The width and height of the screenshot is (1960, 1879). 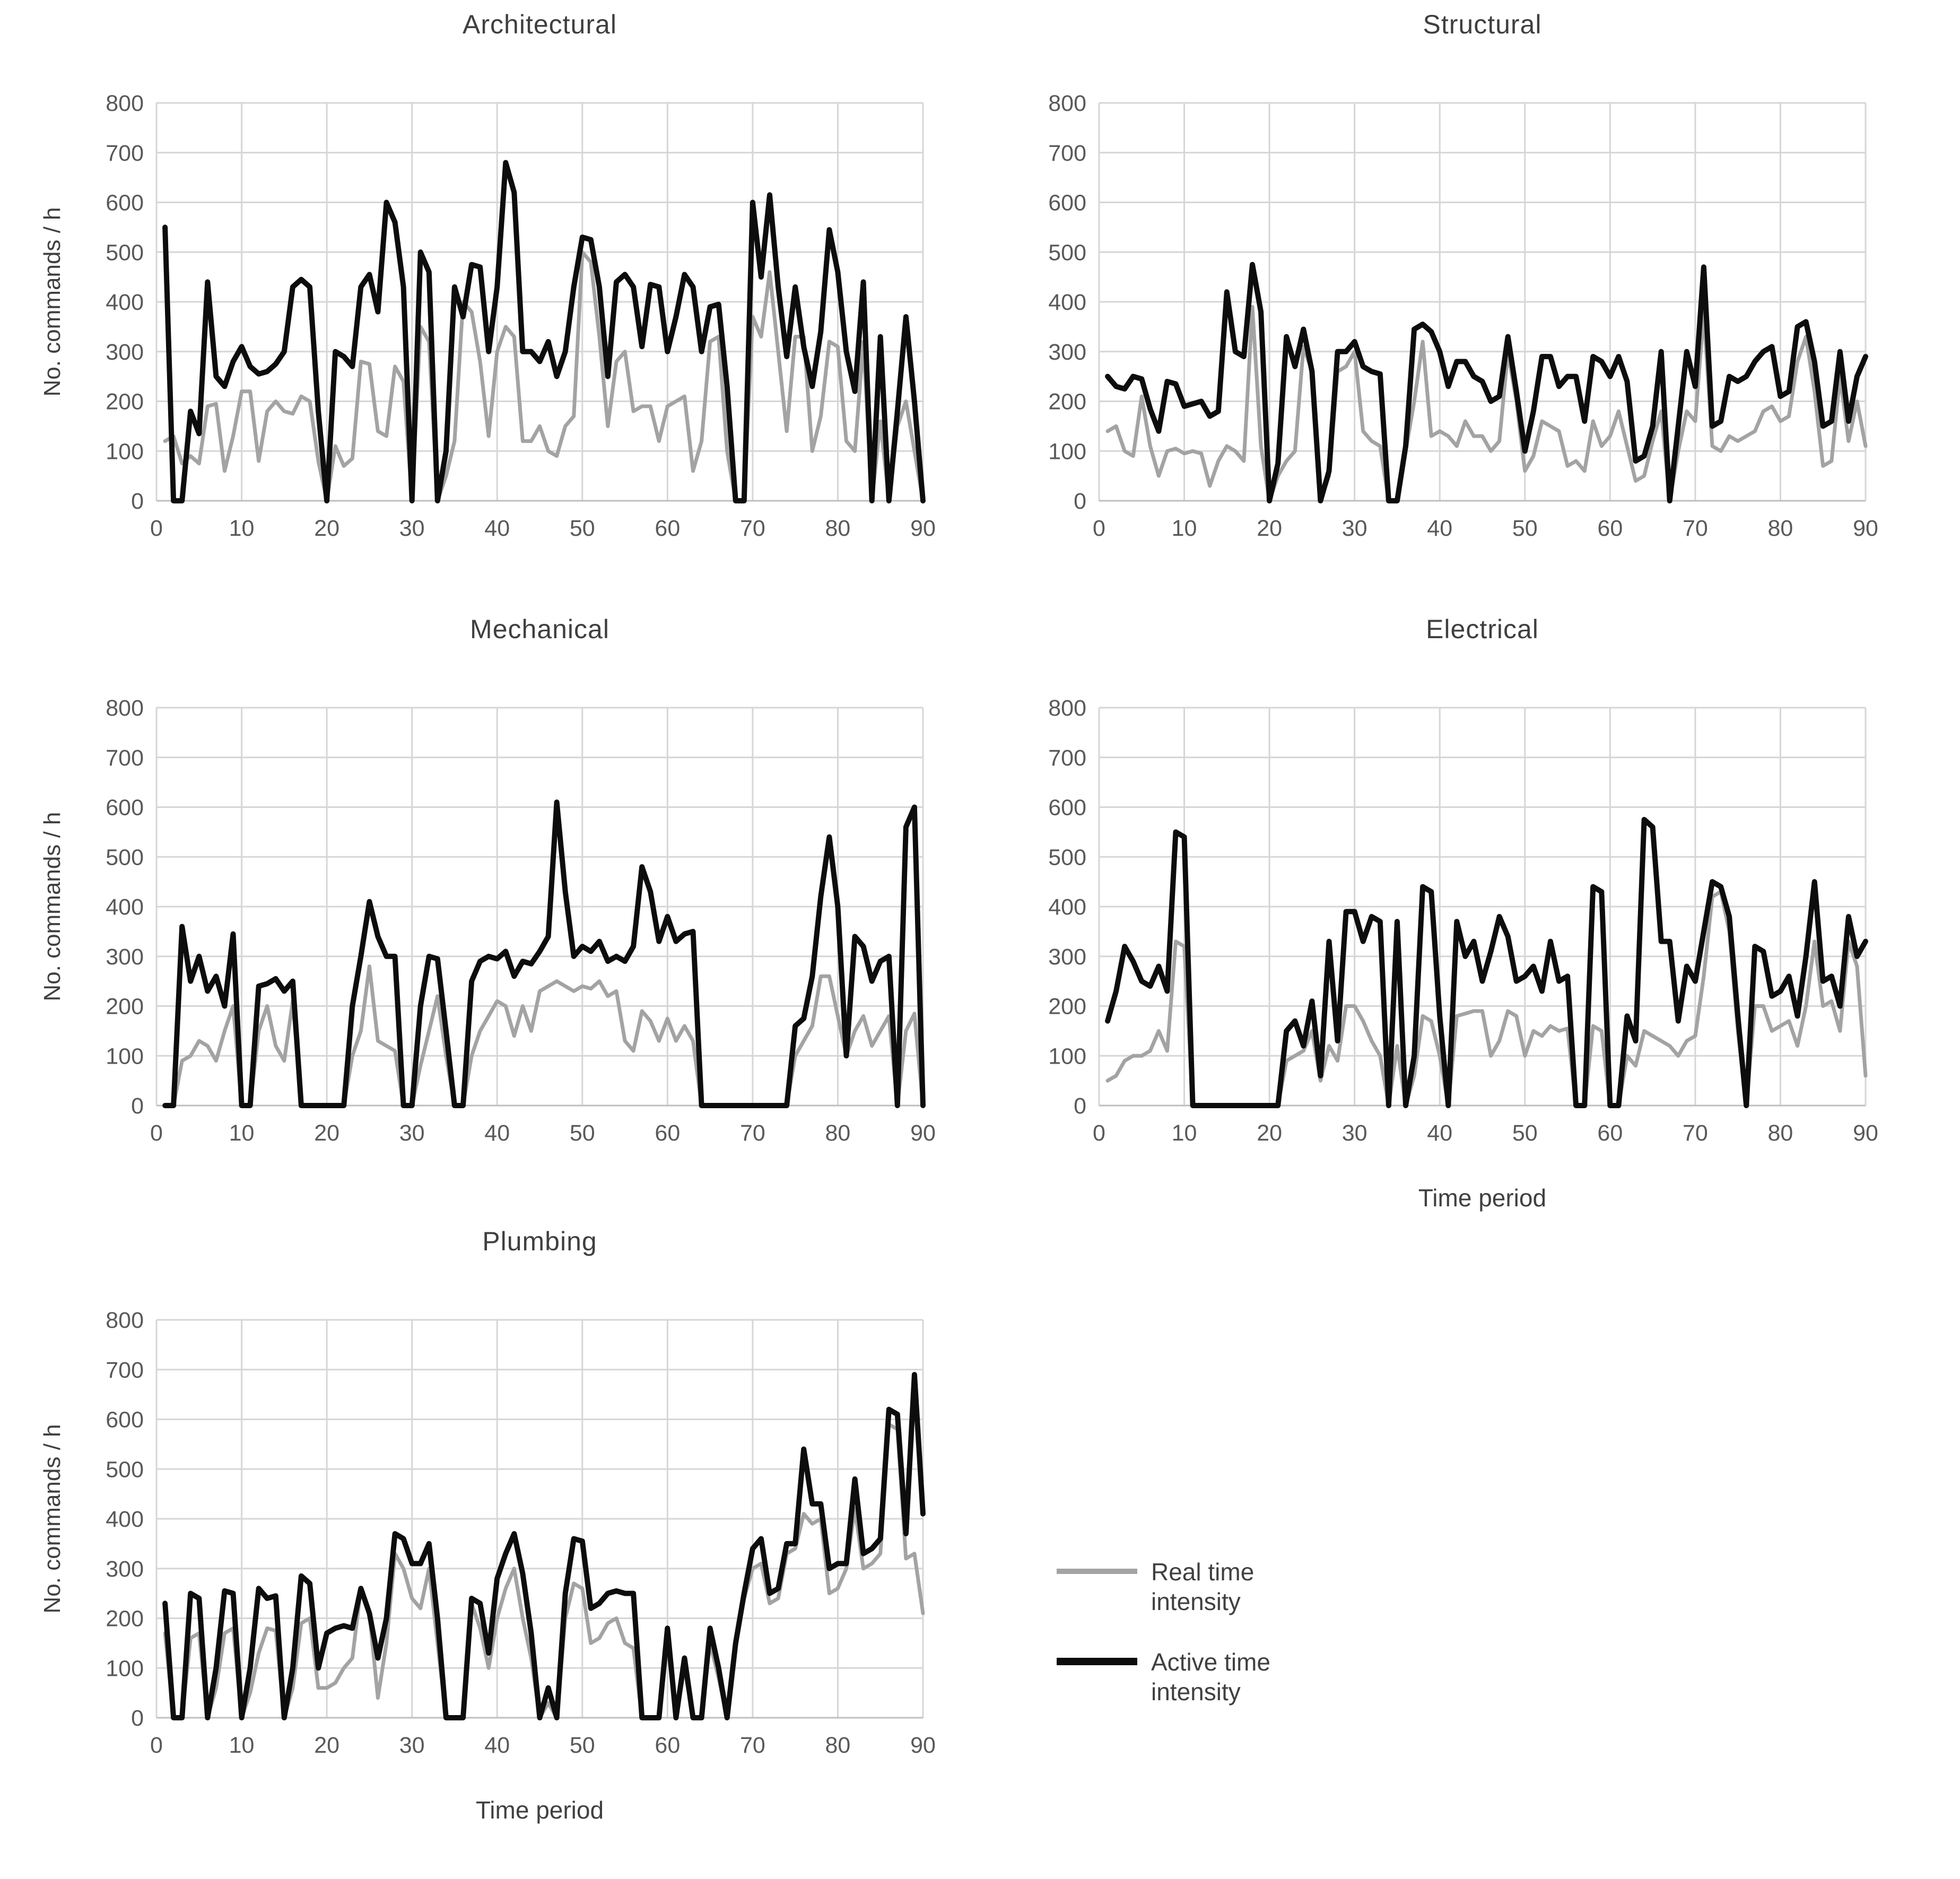 I want to click on chart-title-electrical: Electrical, so click(x=1483, y=629).